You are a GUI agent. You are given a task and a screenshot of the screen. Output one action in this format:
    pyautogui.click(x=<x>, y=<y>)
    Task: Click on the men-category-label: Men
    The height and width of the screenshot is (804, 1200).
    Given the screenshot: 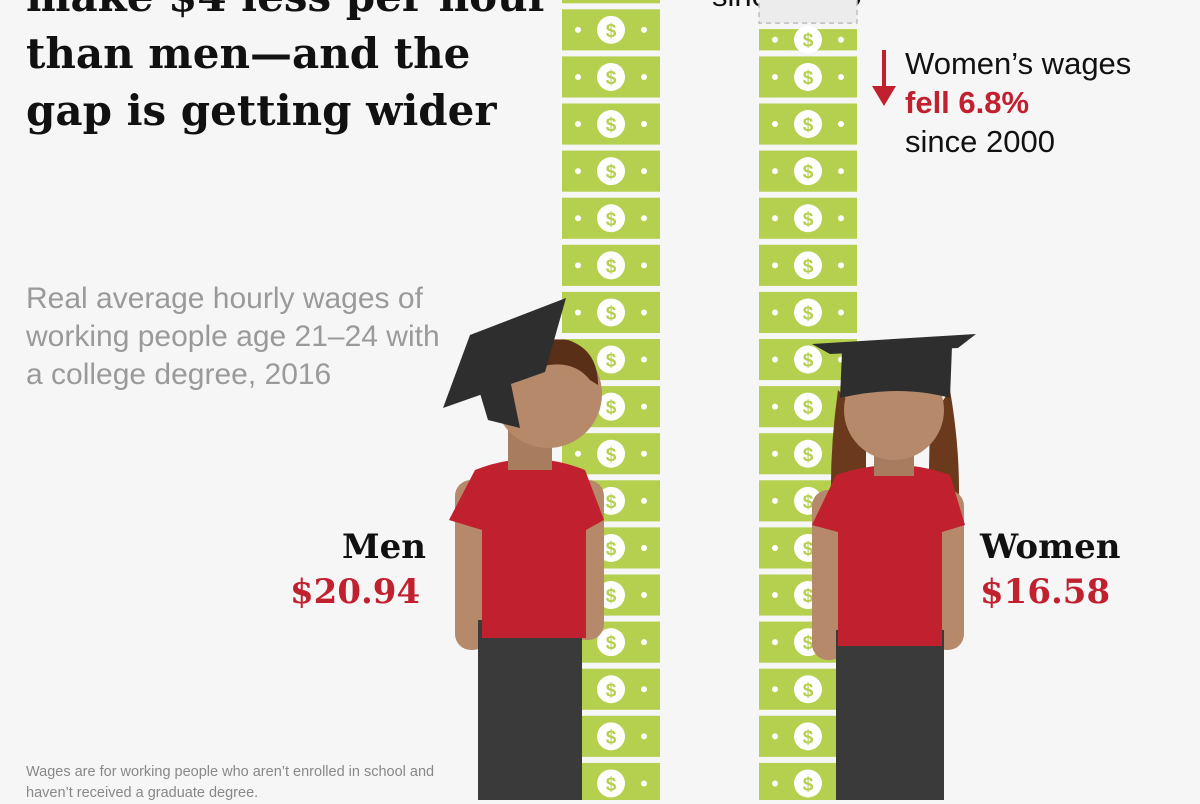 What is the action you would take?
    pyautogui.click(x=384, y=547)
    